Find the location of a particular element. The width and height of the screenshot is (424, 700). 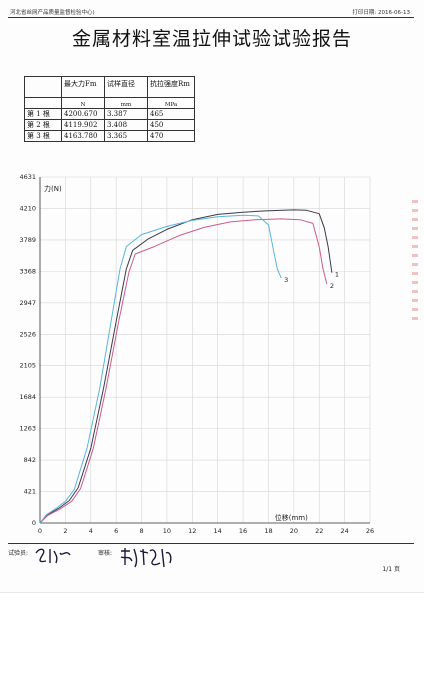

x-tick-label: 18 is located at coordinates (268, 531).